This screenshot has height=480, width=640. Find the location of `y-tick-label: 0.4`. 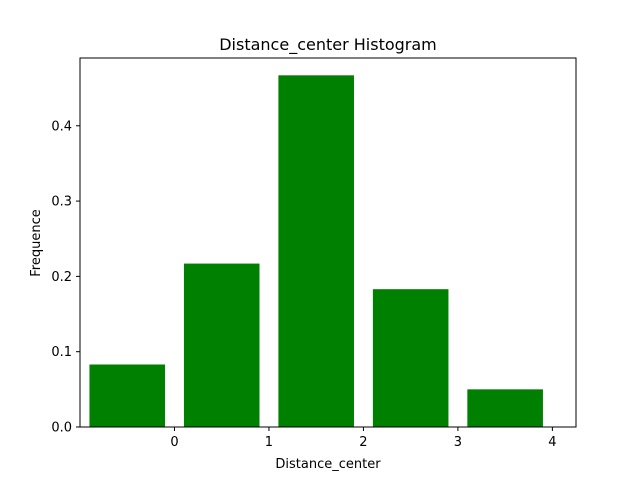

y-tick-label: 0.4 is located at coordinates (61, 126).